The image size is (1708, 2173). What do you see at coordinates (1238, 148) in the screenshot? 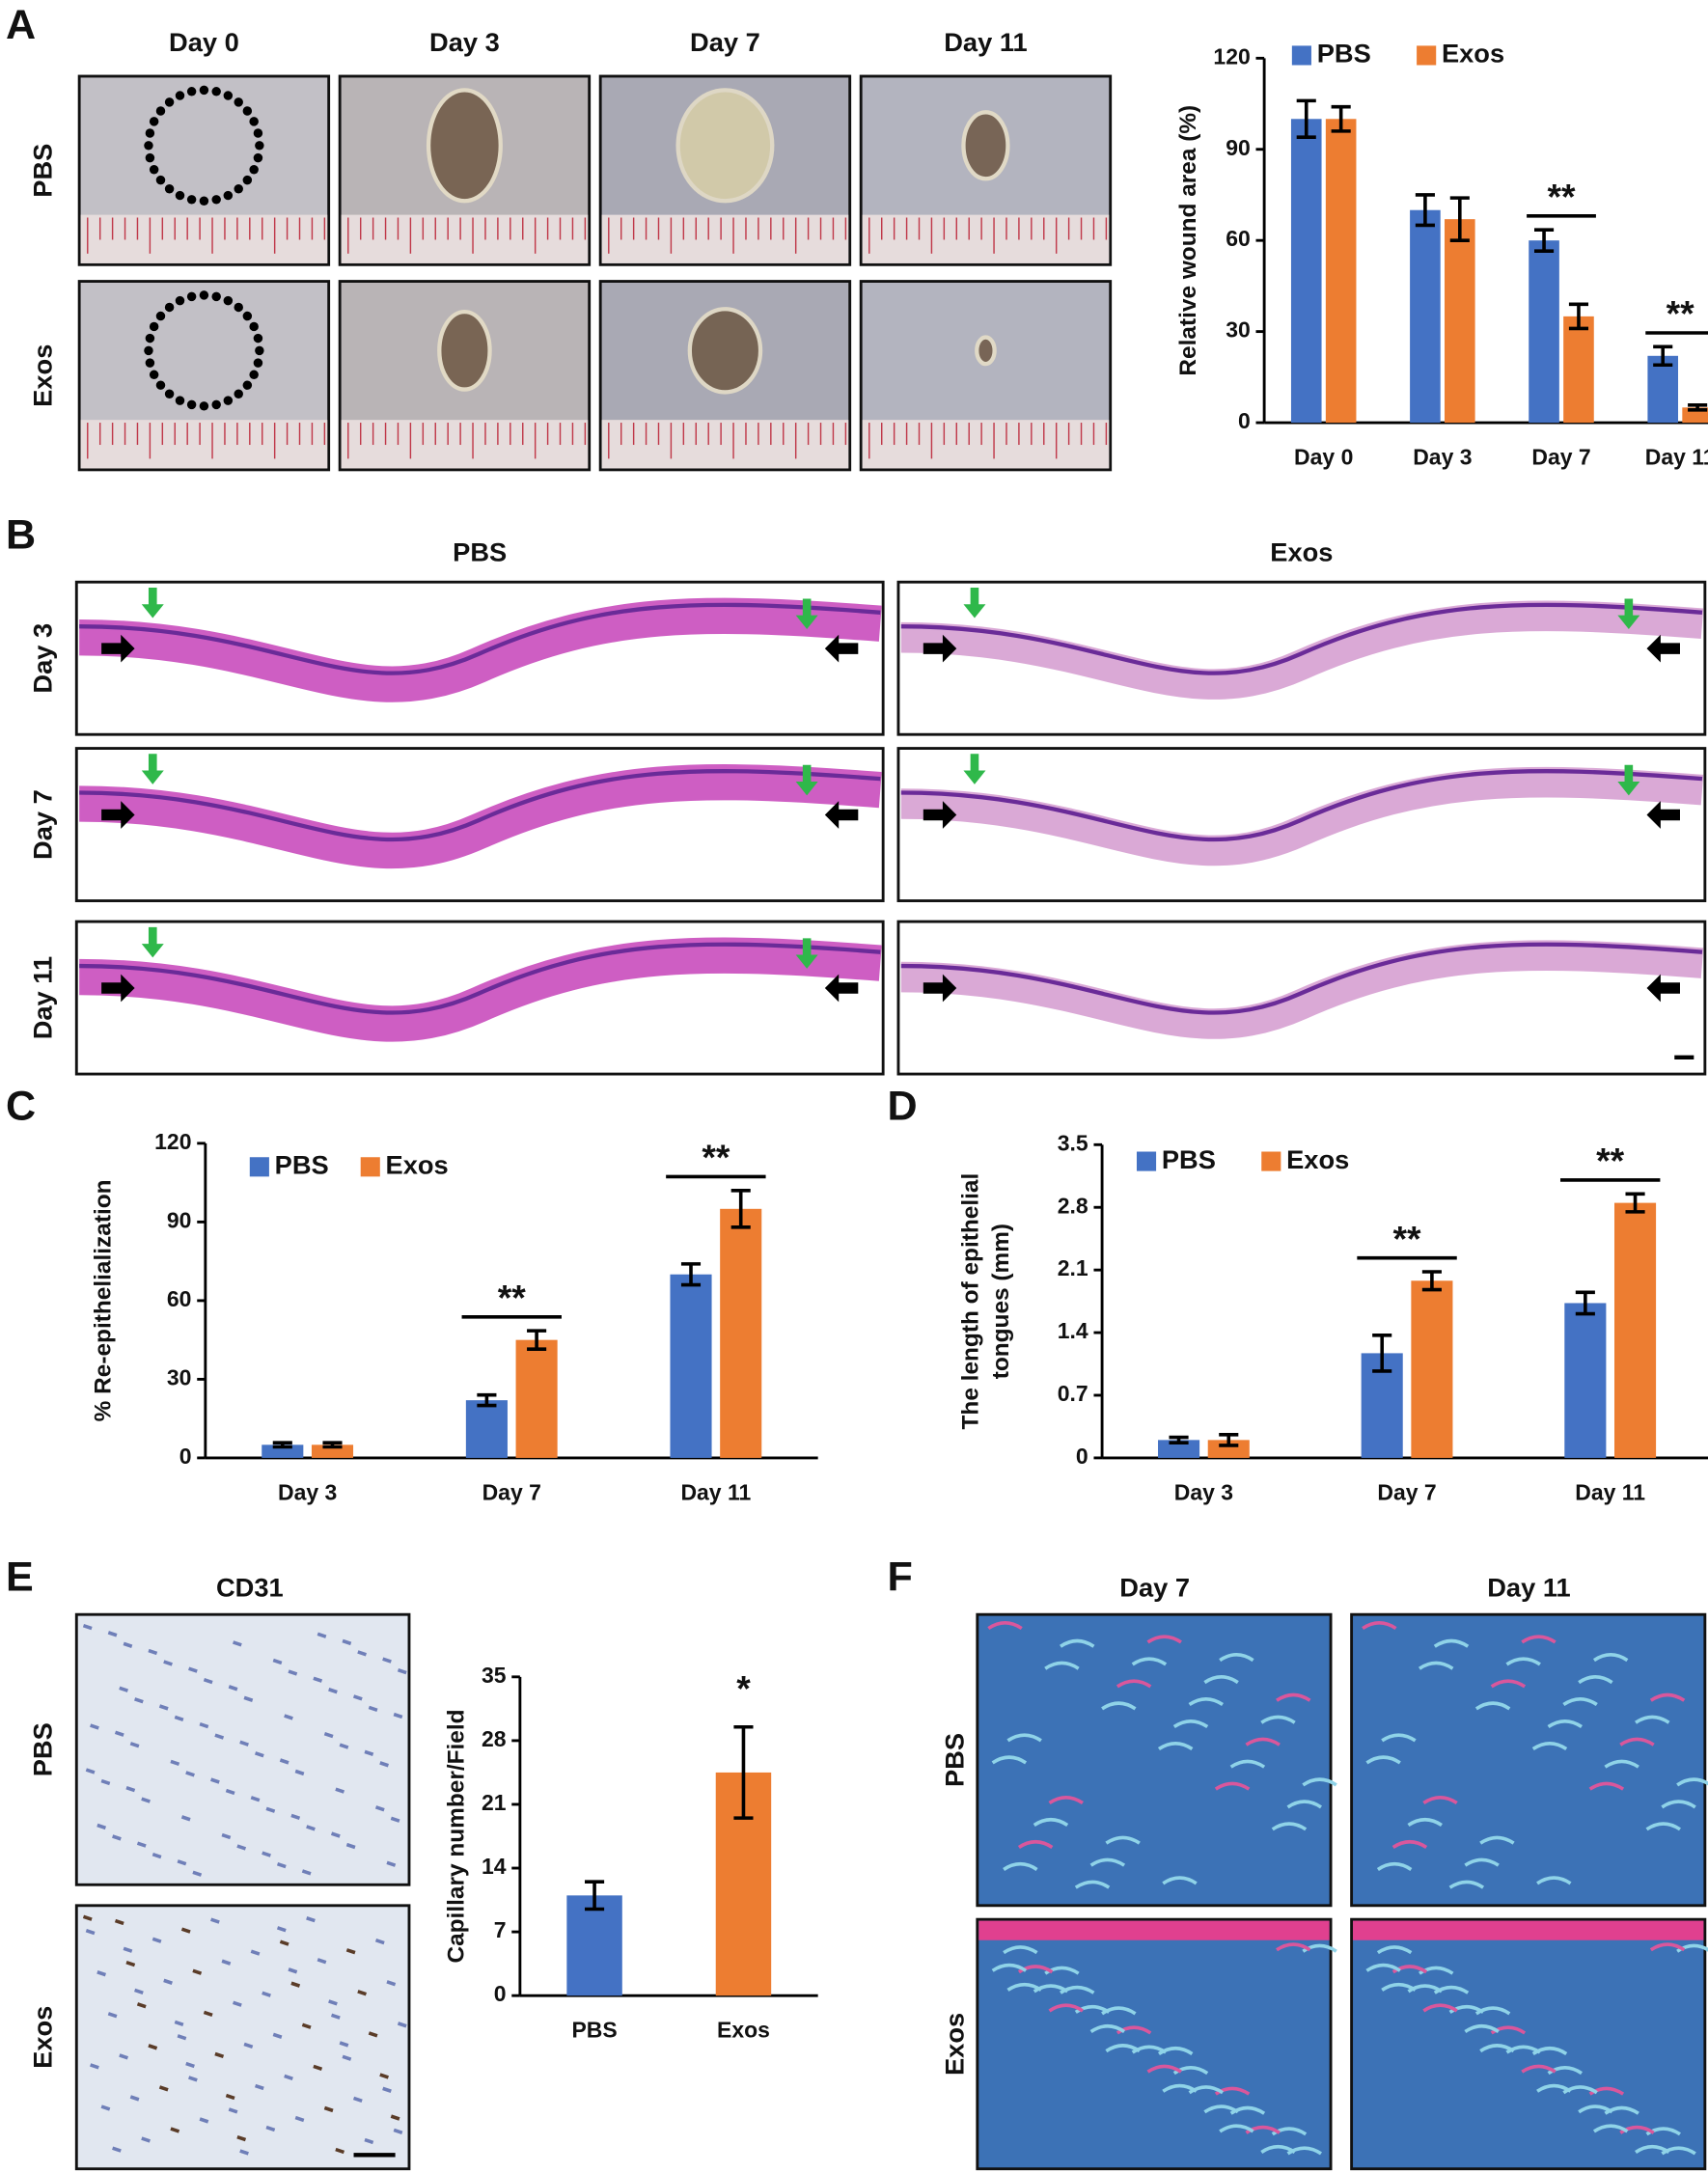
I see `y-tick-label: 90` at bounding box center [1238, 148].